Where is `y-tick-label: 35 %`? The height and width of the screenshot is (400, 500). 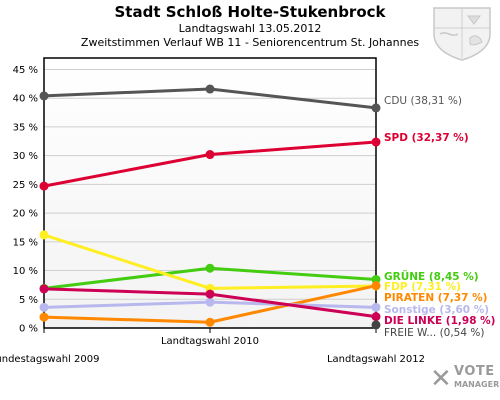
y-tick-label: 35 % is located at coordinates (25, 127).